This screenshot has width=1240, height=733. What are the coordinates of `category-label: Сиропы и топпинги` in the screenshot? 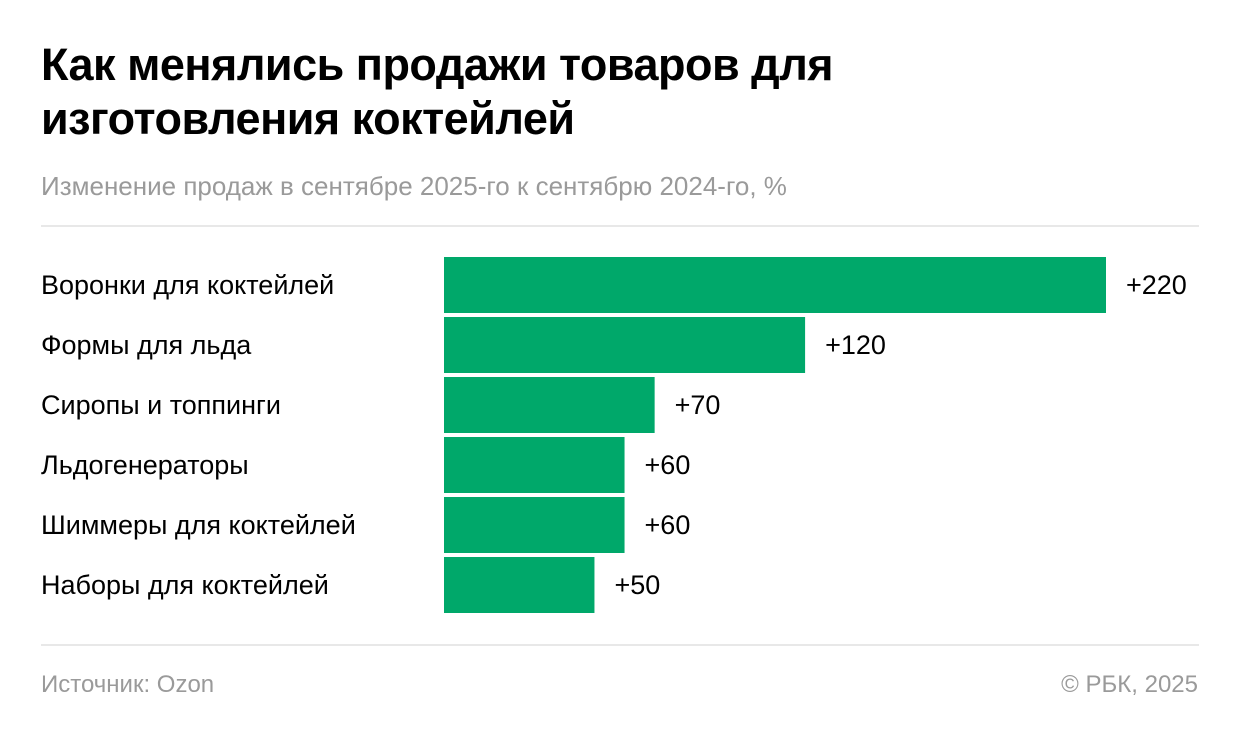 It's located at (161, 405).